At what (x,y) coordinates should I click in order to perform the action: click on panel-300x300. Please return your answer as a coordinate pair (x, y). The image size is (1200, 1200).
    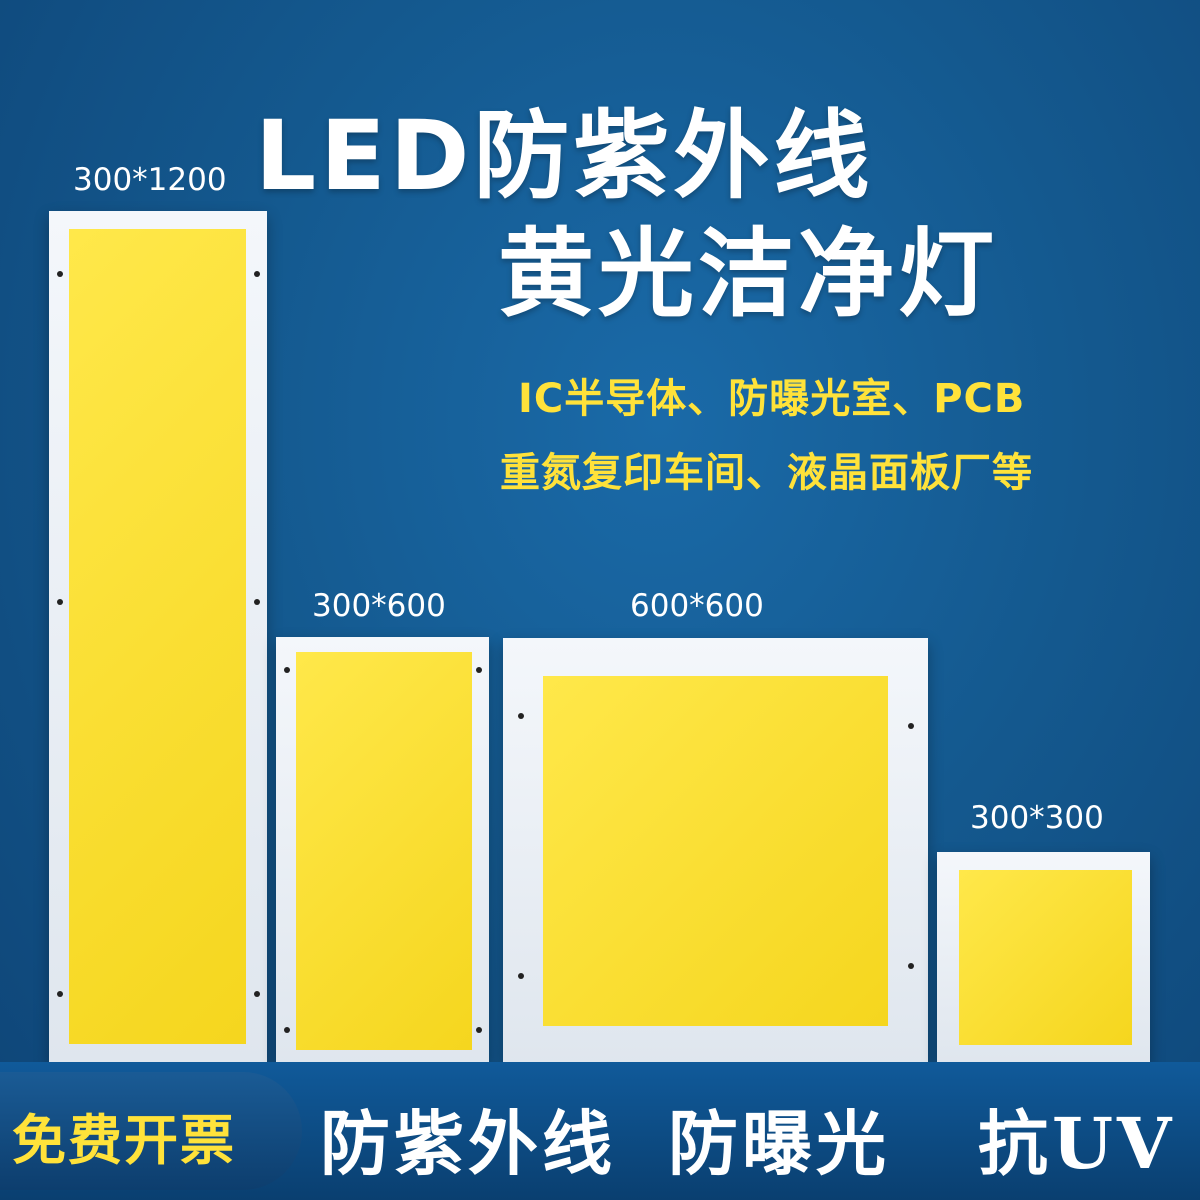
    Looking at the image, I should click on (1043, 958).